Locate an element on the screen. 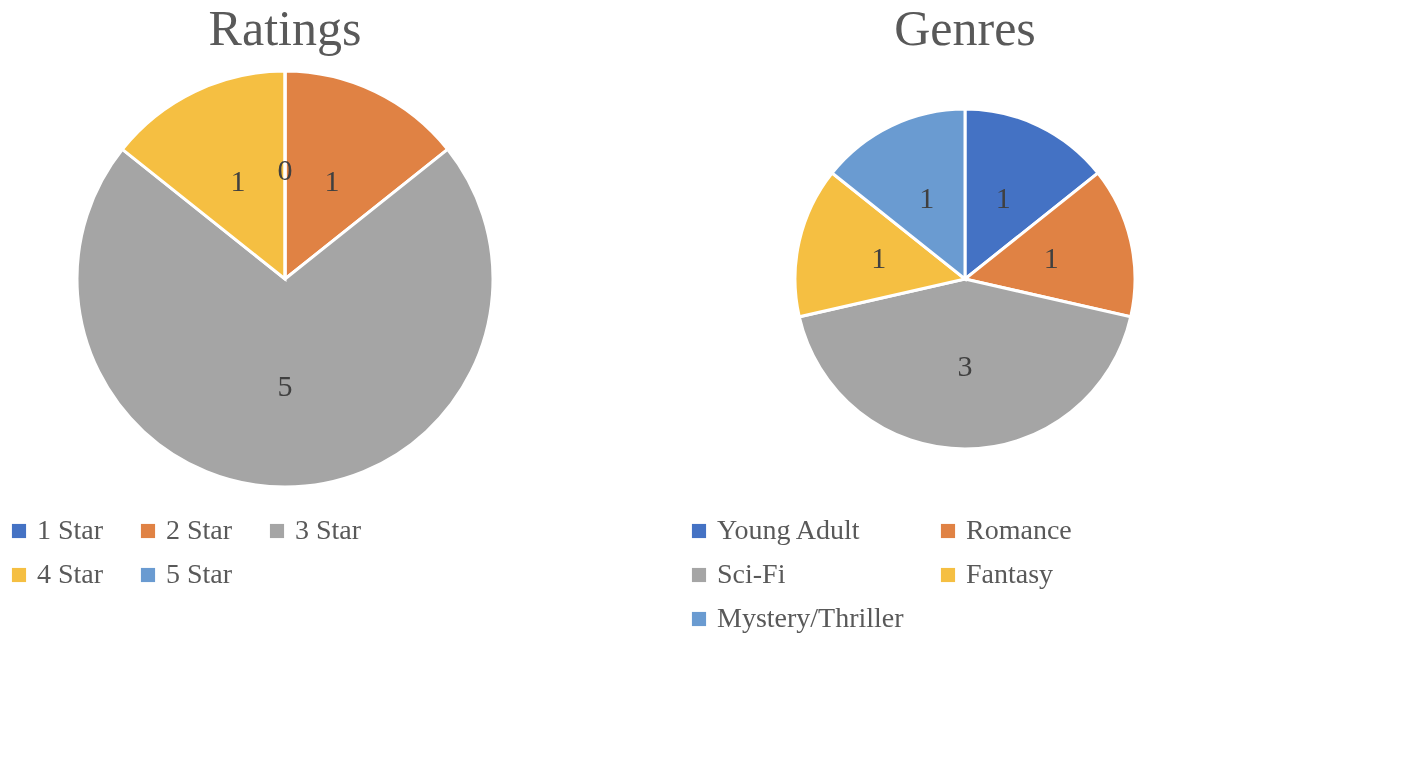  data-label: 3 is located at coordinates (965, 366).